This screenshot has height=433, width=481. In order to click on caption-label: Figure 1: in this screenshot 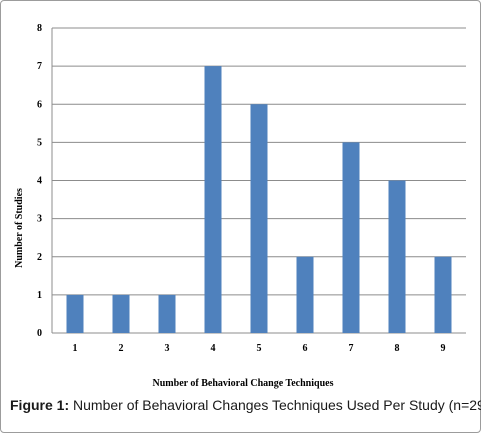, I will do `click(40, 405)`.